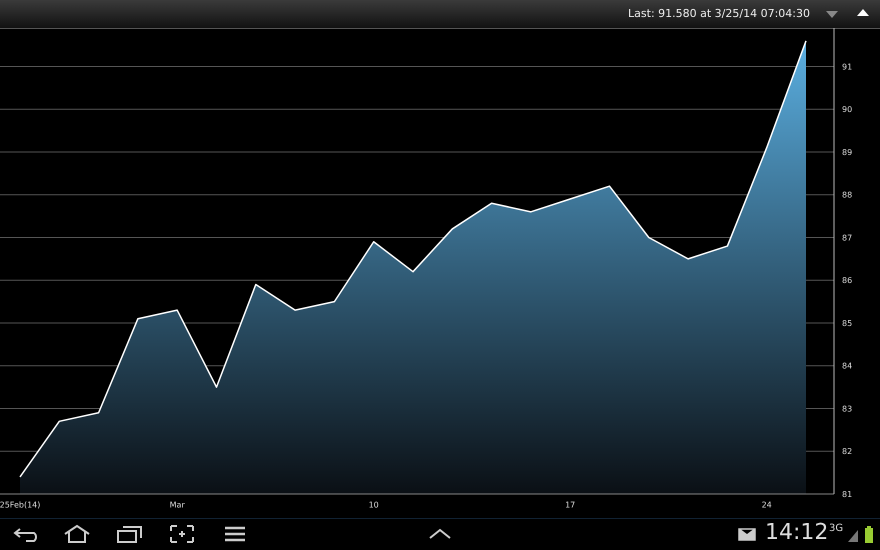  What do you see at coordinates (847, 67) in the screenshot?
I see `y-tick-label: 91` at bounding box center [847, 67].